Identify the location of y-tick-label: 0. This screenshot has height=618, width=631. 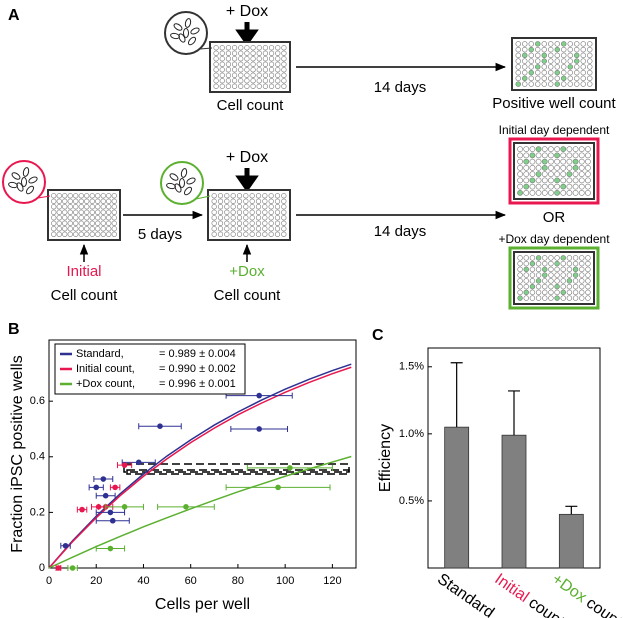
(42, 568).